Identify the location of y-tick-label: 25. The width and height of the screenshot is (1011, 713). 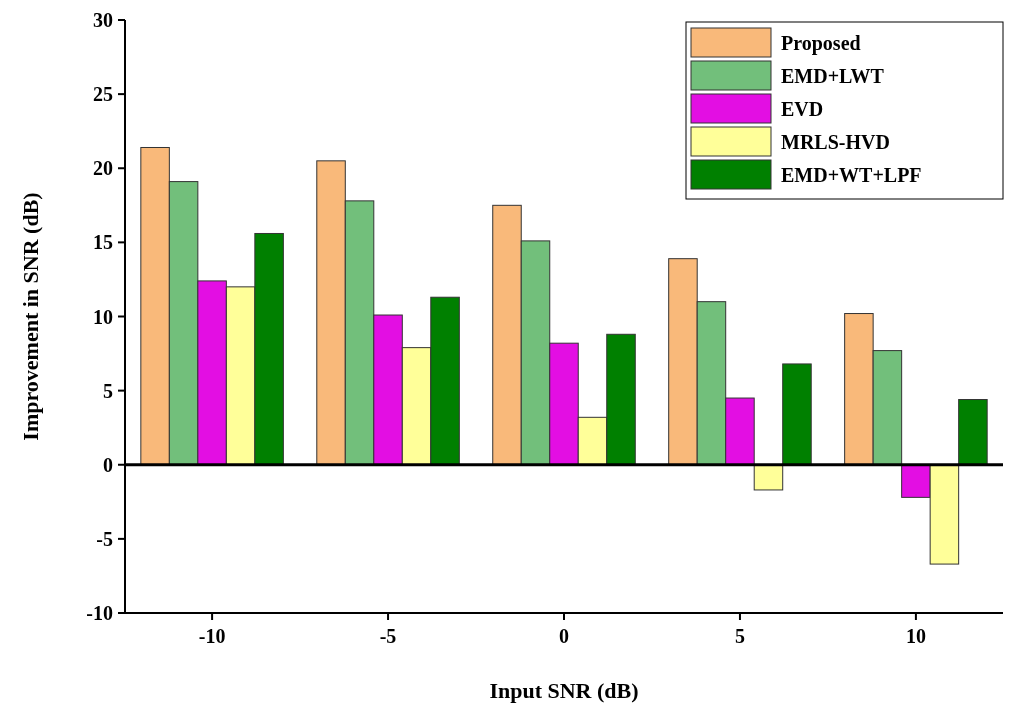
(103, 94).